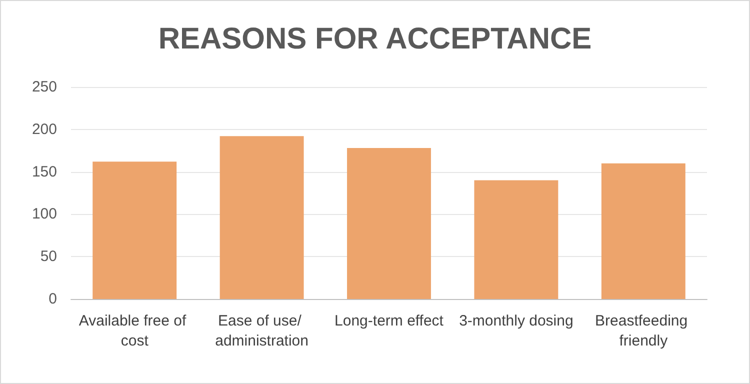 The height and width of the screenshot is (384, 750). I want to click on x-tick-label: Available free of cost, so click(134, 331).